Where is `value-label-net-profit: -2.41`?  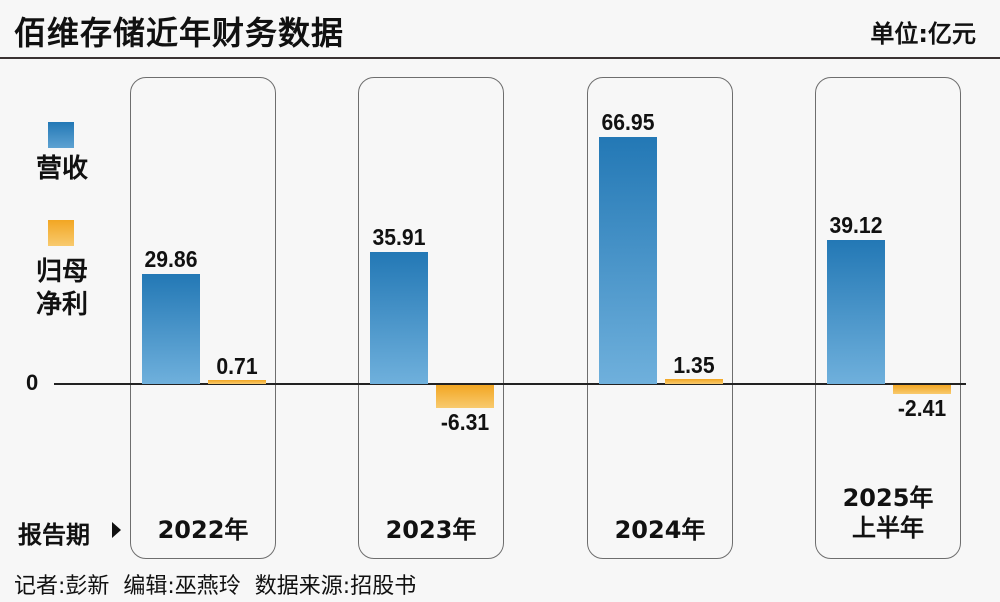 value-label-net-profit: -2.41 is located at coordinates (922, 407).